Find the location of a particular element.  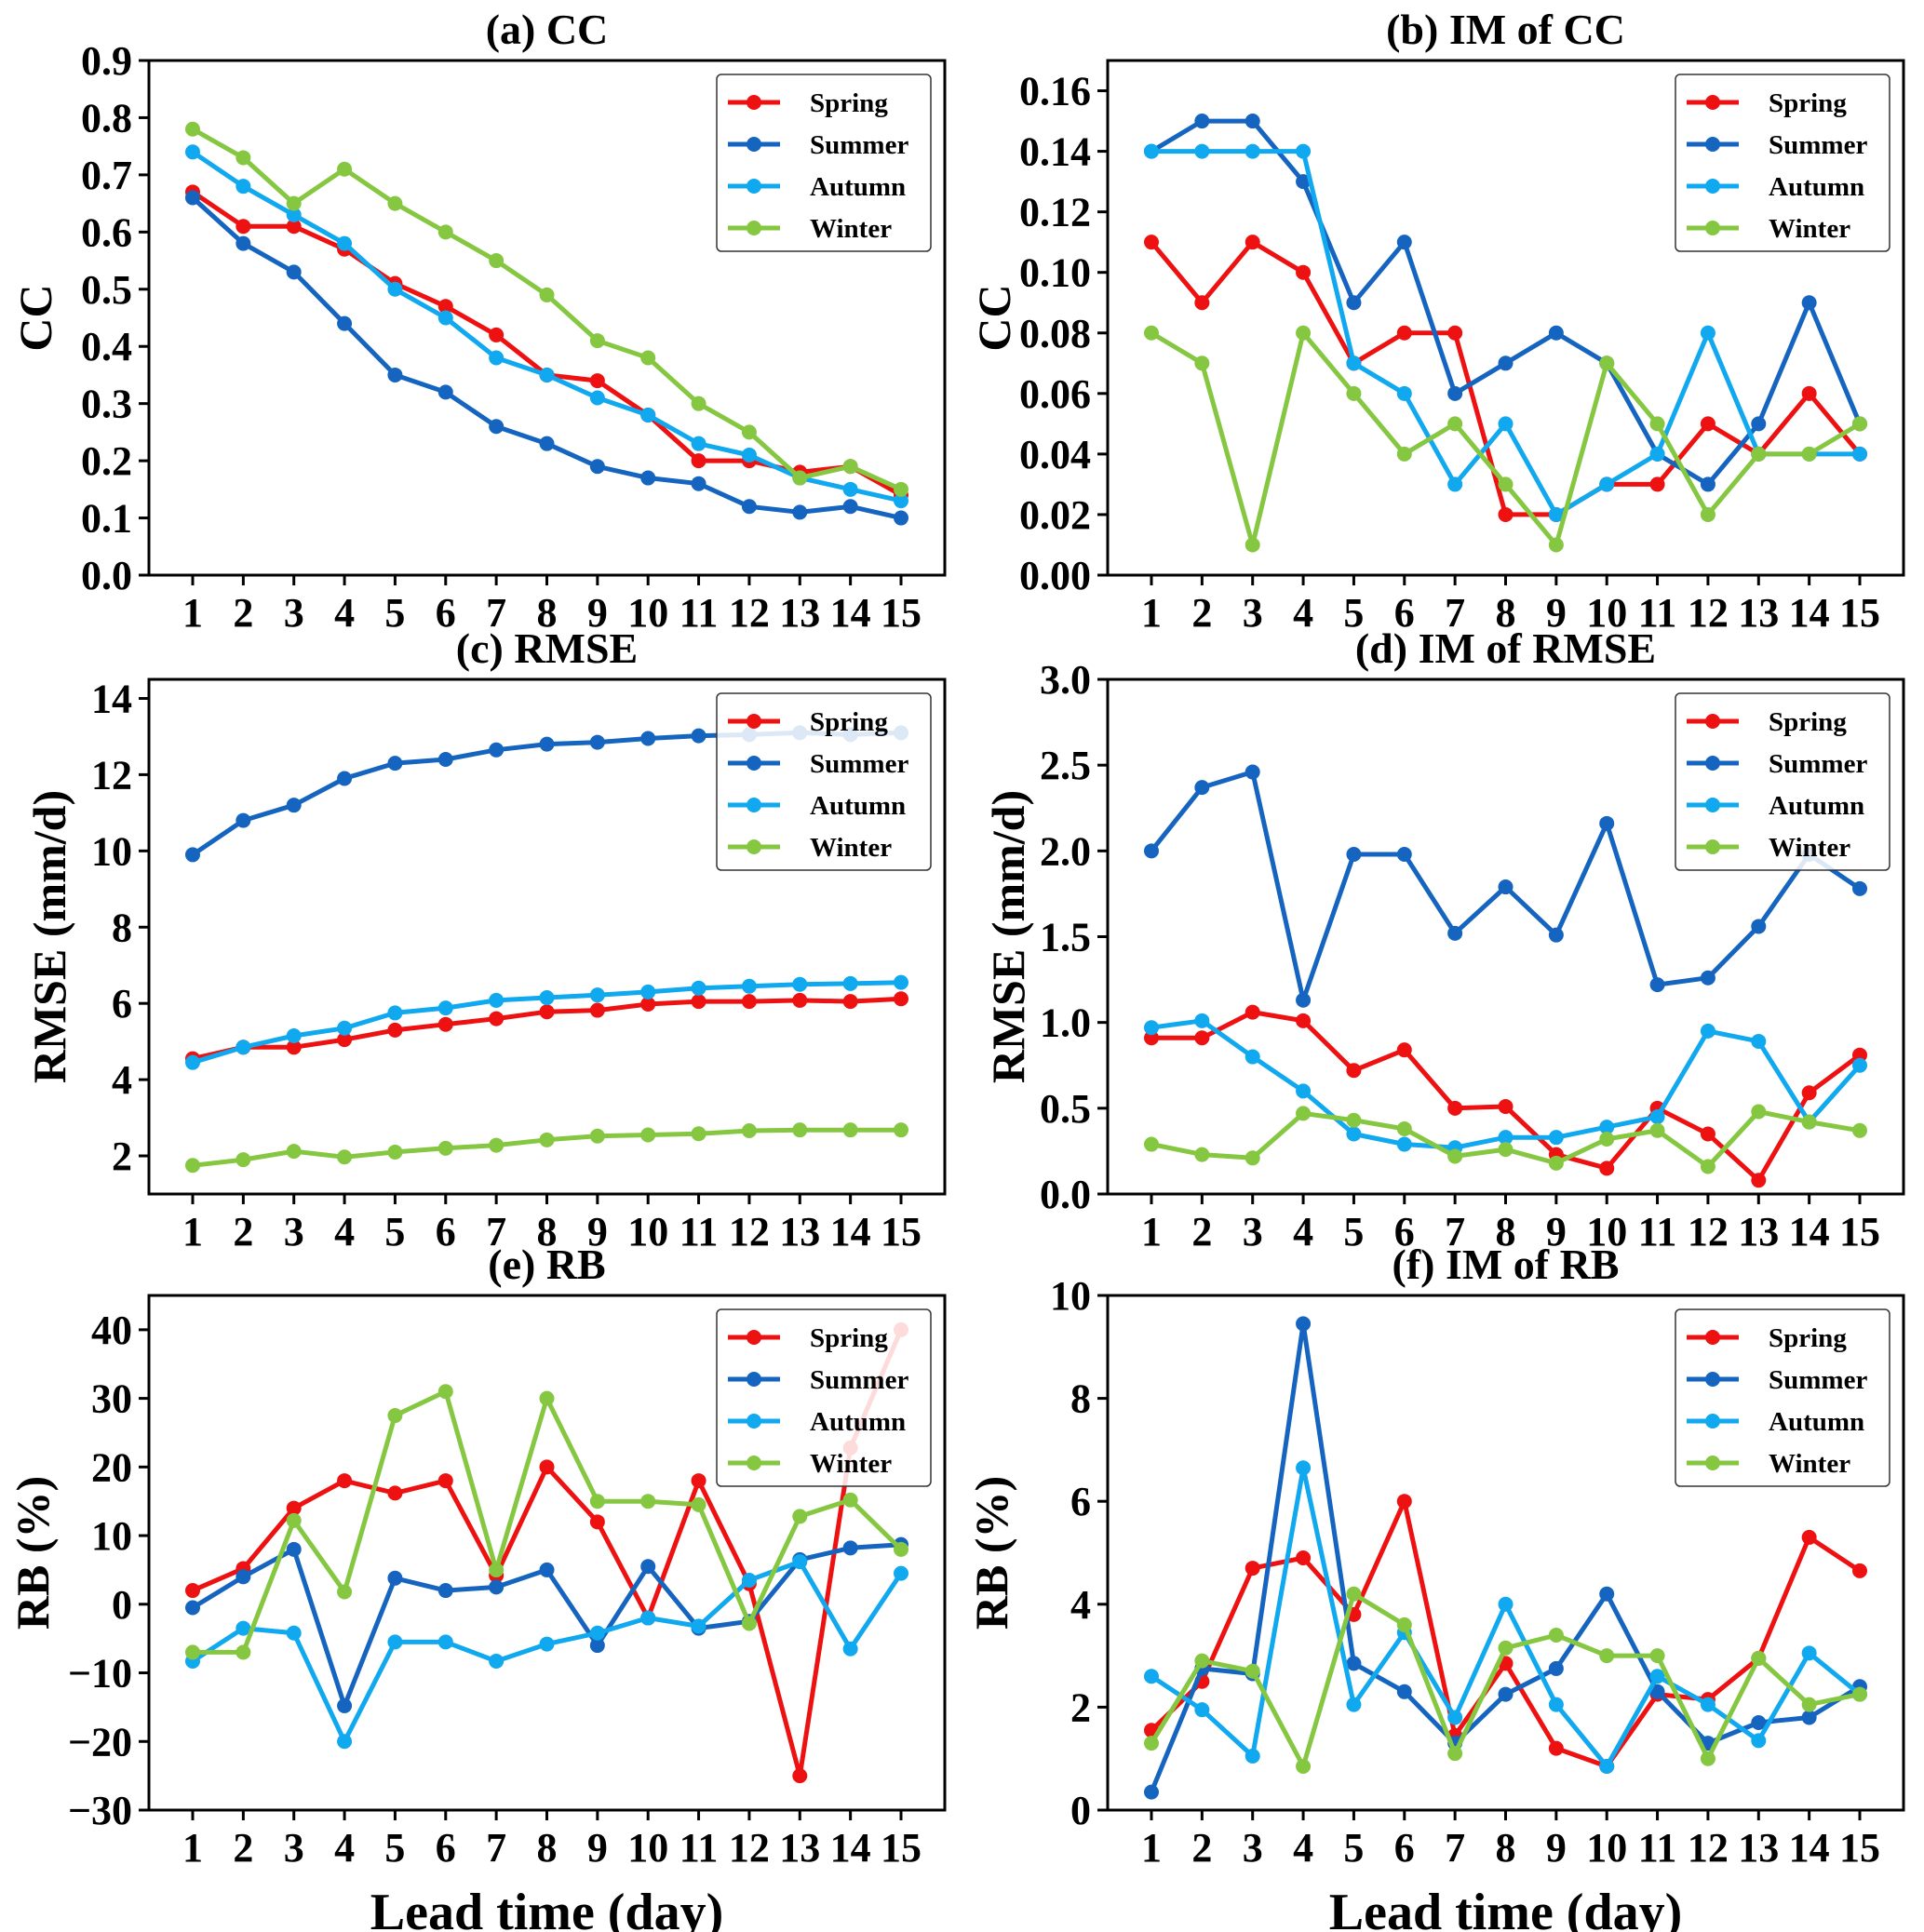

y-tick-label: 0.14 is located at coordinates (1055, 152).